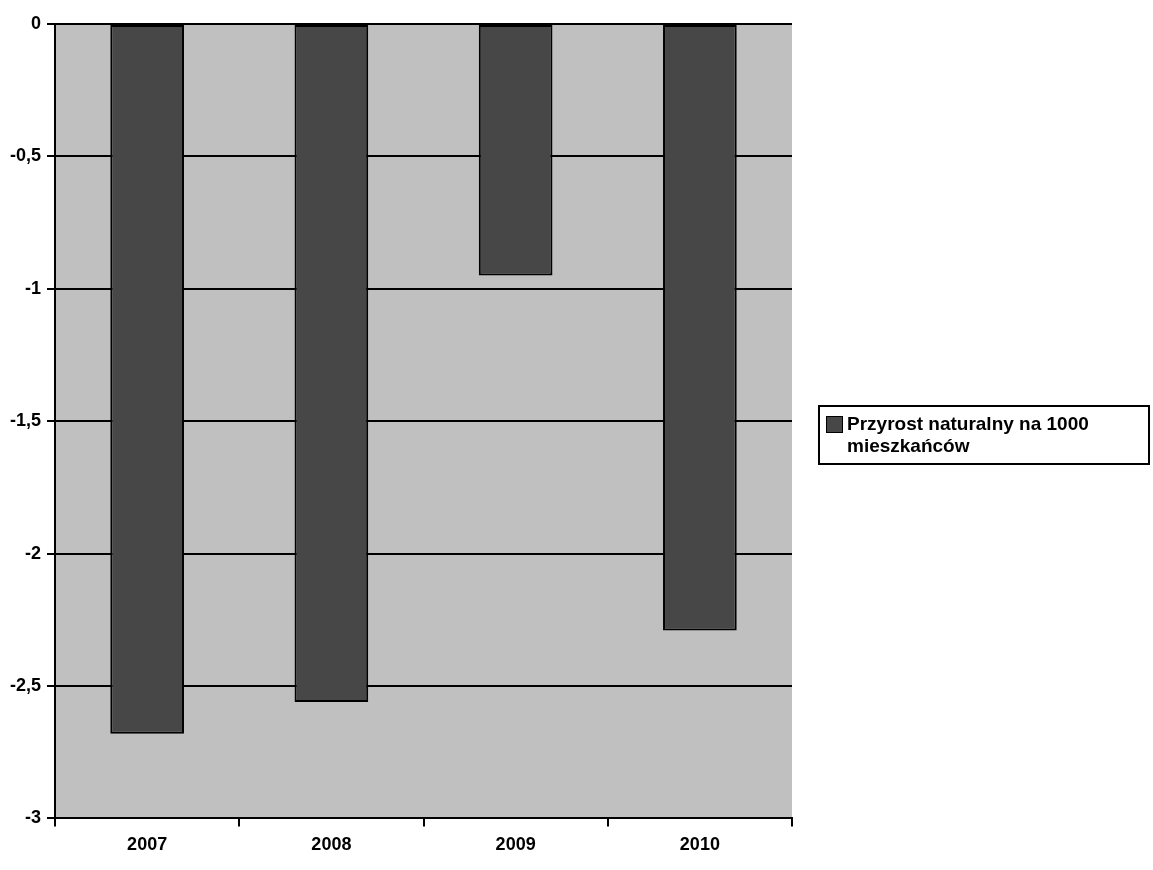 This screenshot has width=1153, height=870. What do you see at coordinates (699, 844) in the screenshot?
I see `x-tick-label: 2010` at bounding box center [699, 844].